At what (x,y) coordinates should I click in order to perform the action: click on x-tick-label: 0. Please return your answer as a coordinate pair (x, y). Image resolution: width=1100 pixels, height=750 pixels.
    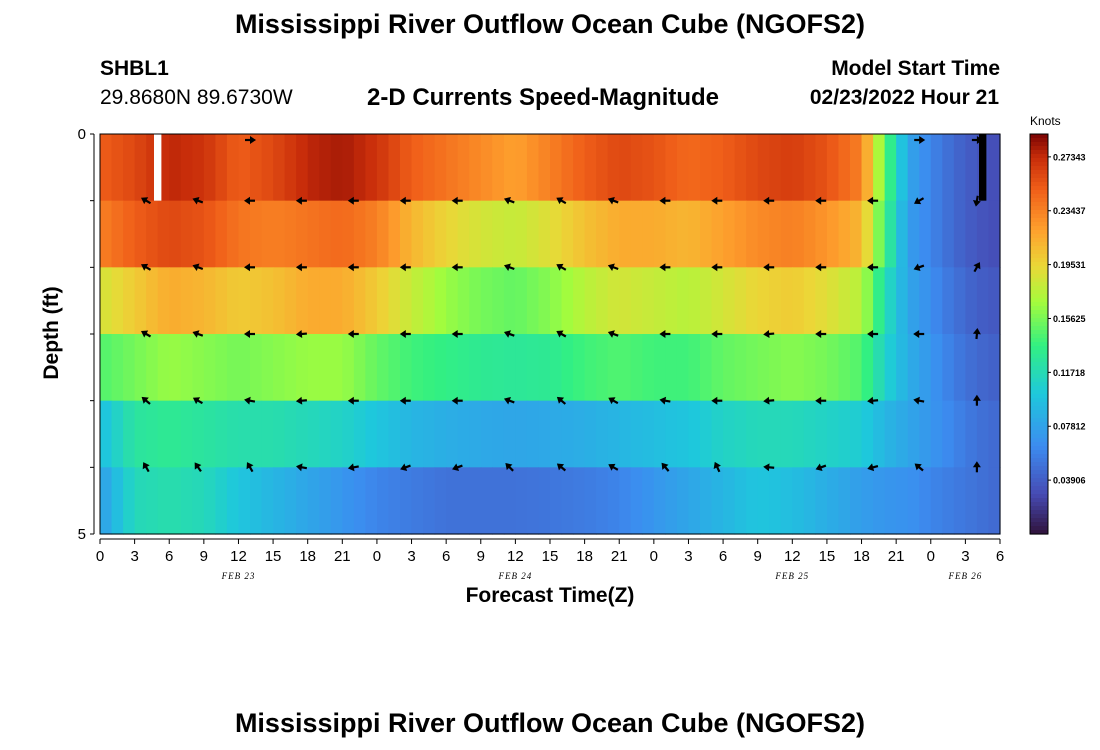
    Looking at the image, I should click on (931, 556).